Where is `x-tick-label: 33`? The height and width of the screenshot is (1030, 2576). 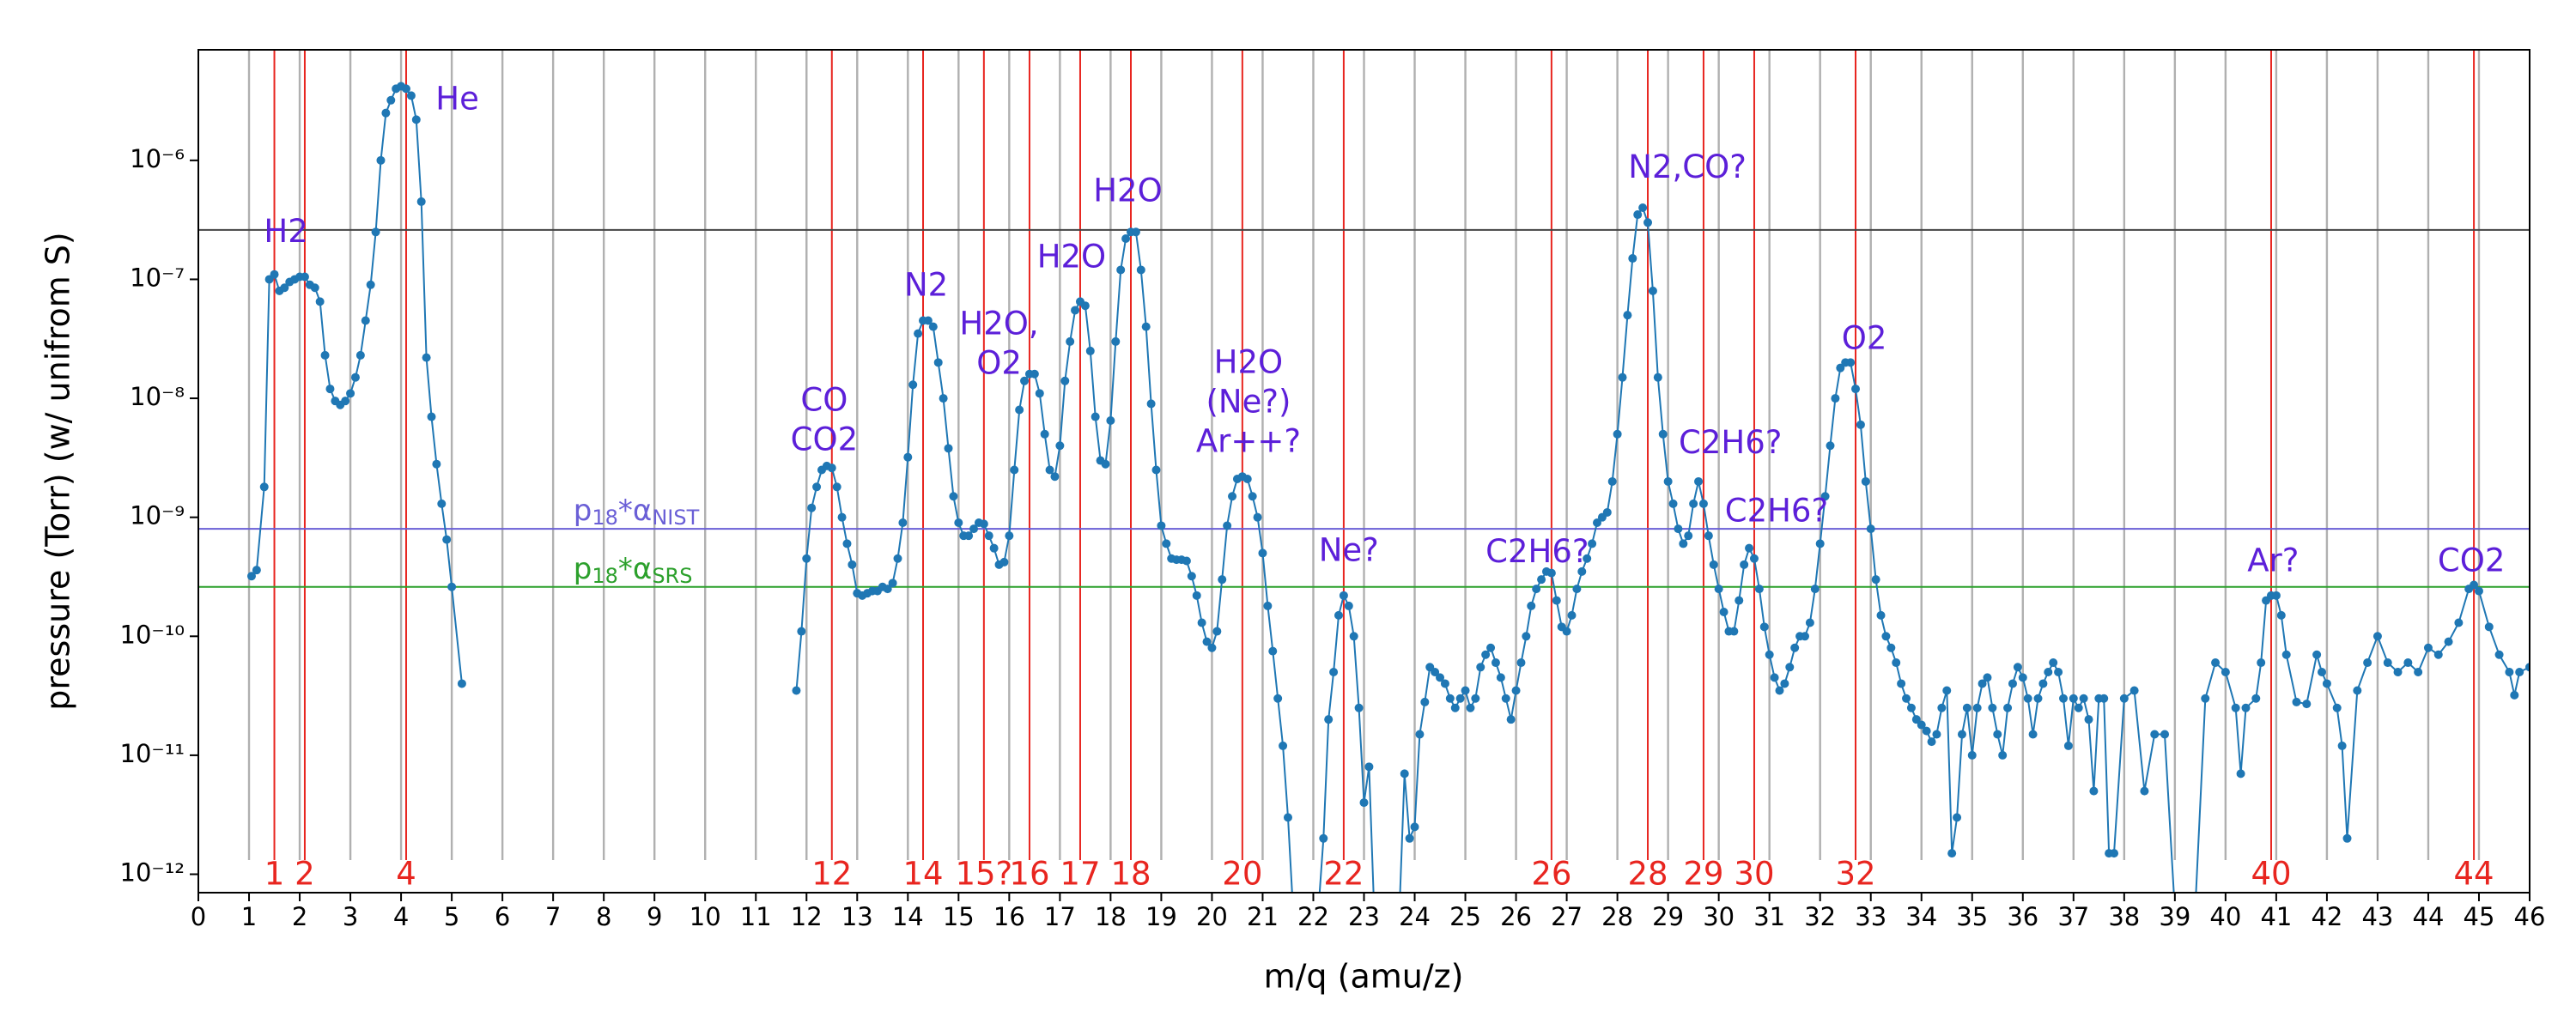 x-tick-label: 33 is located at coordinates (1871, 916).